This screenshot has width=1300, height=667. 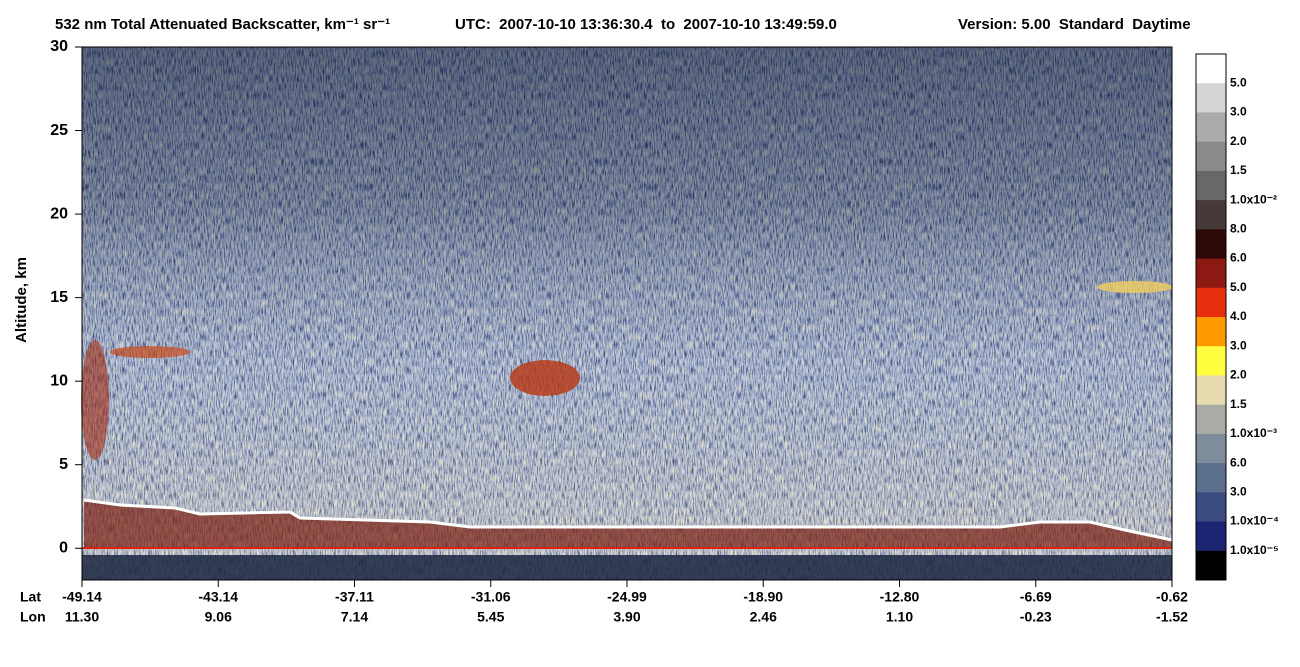 What do you see at coordinates (1036, 617) in the screenshot?
I see `x-tick-label: -0.23` at bounding box center [1036, 617].